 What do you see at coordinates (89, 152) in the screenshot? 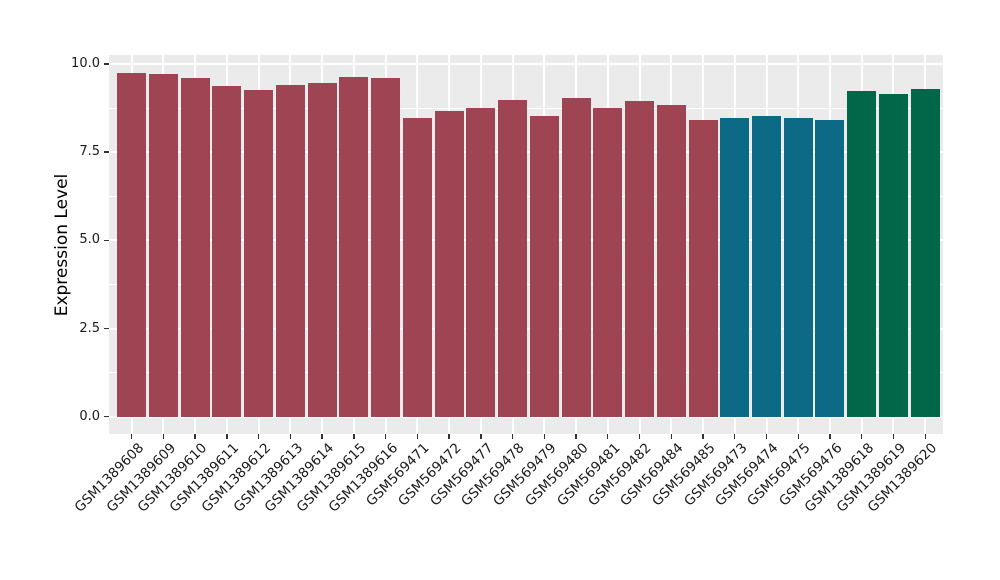
I see `y-tick-label: 7.5` at bounding box center [89, 152].